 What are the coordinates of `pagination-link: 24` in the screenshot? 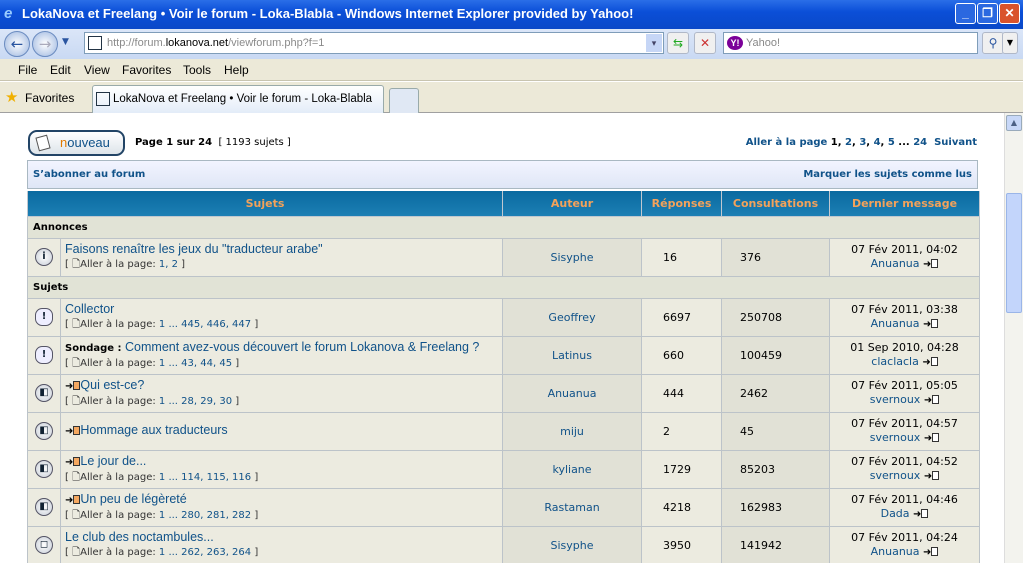 It's located at (920, 142).